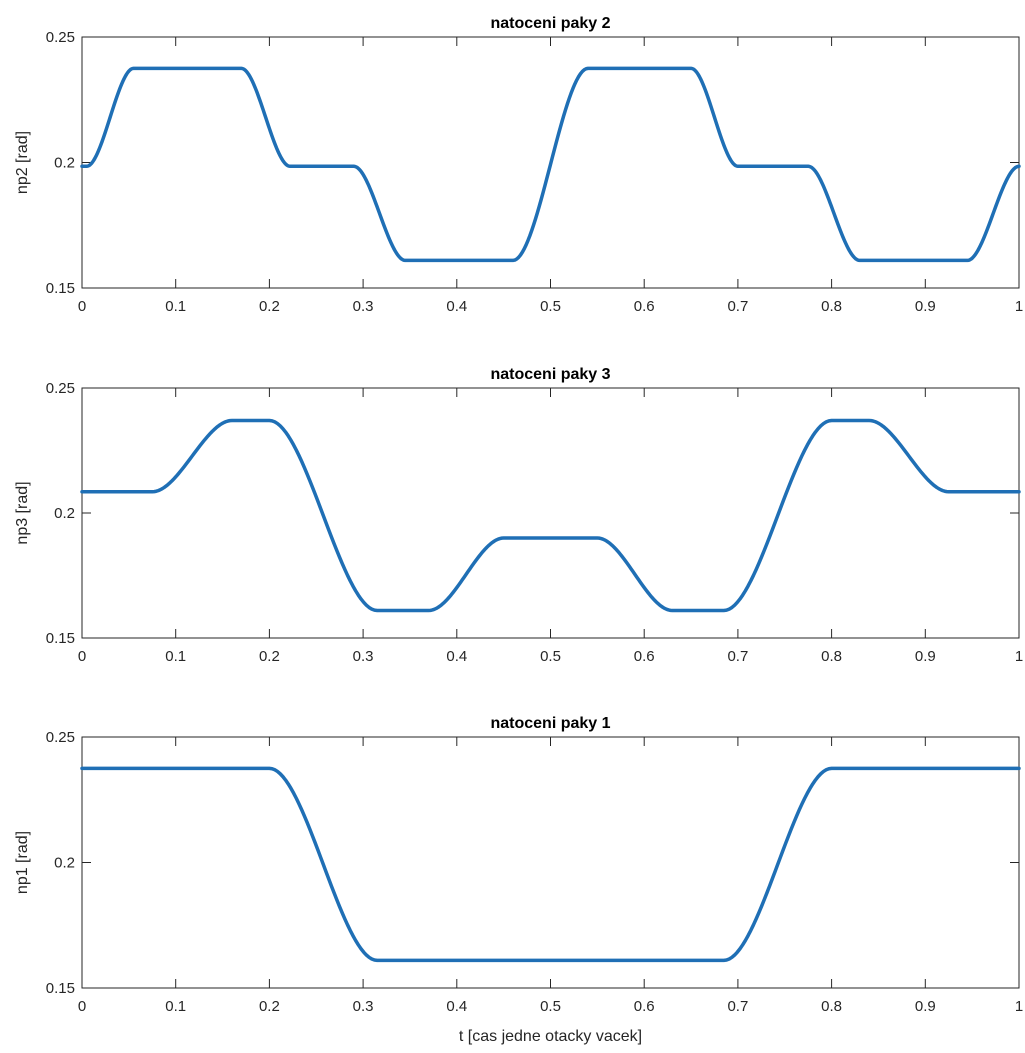  What do you see at coordinates (22, 862) in the screenshot?
I see `y-axis-label: np1 [rad]` at bounding box center [22, 862].